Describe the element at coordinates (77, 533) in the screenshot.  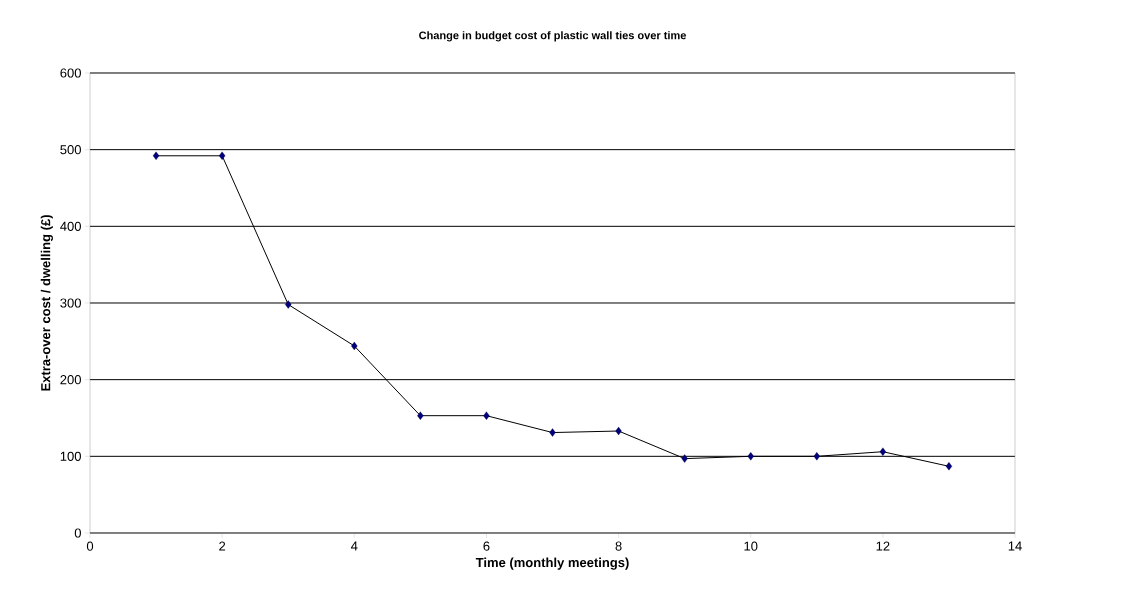
I see `y-tick-label: 0` at that location.